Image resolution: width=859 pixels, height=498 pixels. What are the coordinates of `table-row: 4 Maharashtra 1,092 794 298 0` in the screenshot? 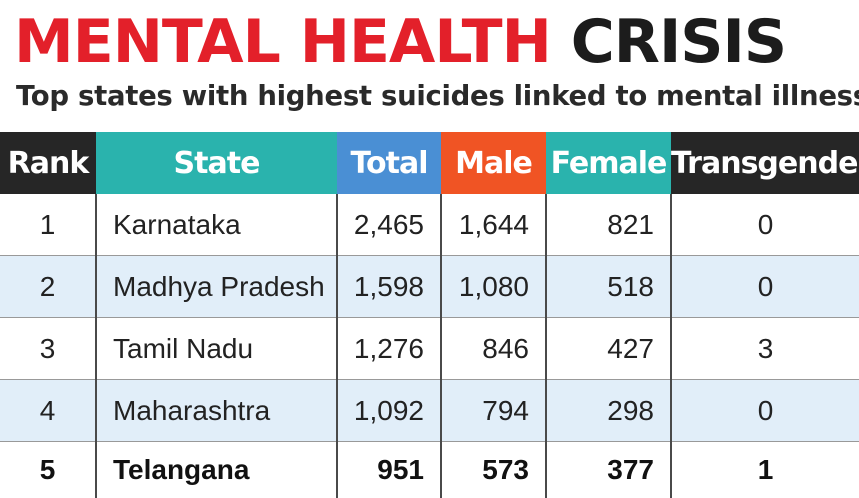 It's located at (429, 411).